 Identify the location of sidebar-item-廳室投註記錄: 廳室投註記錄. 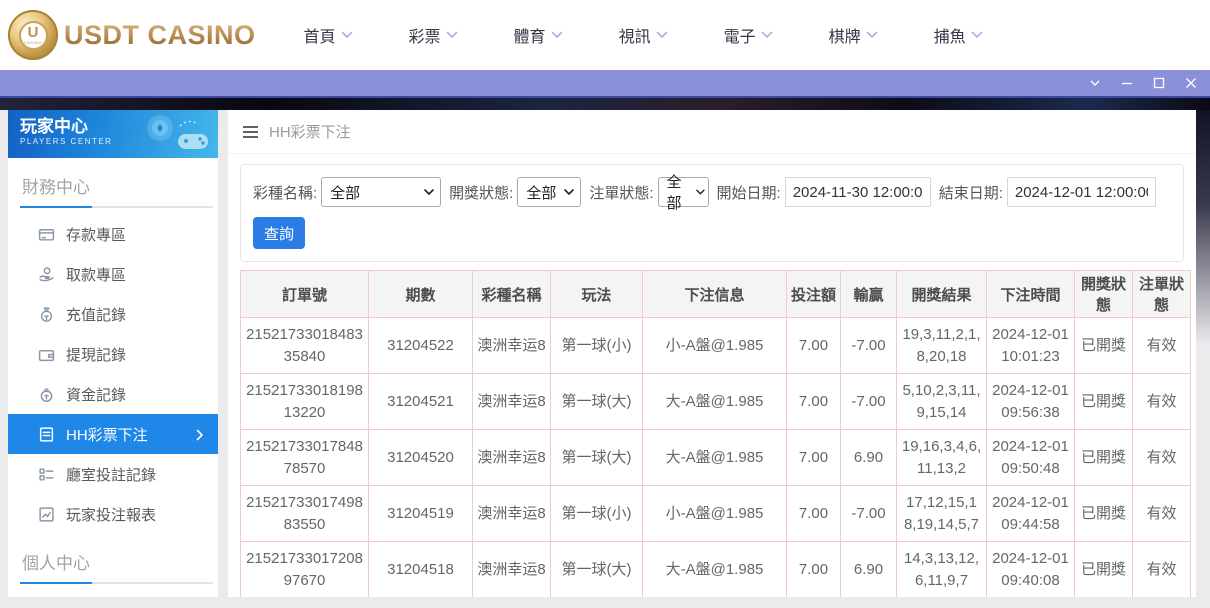
(113, 474).